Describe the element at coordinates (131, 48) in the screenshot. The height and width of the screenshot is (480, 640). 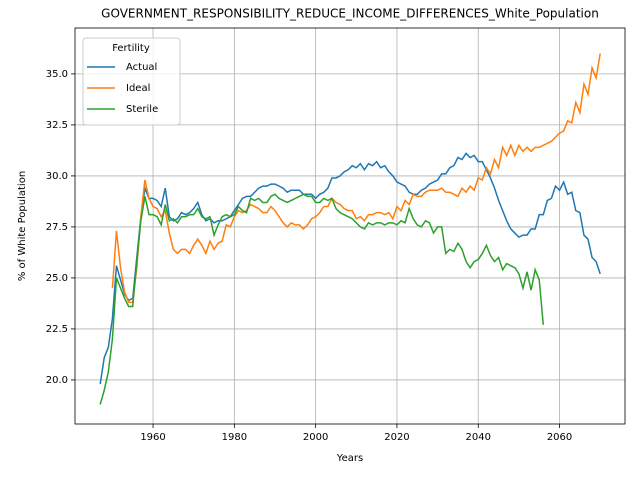
I see `legend-title: Fertility` at that location.